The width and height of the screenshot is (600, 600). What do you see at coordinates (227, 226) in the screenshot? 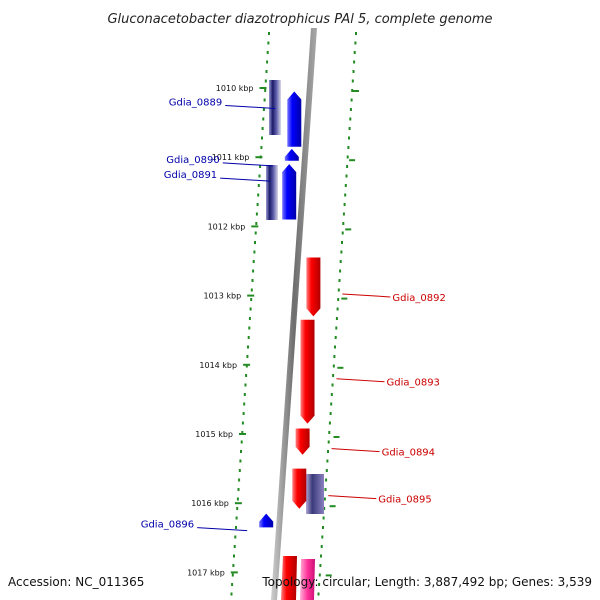
I see `tick-label: 1012 kbp` at bounding box center [227, 226].